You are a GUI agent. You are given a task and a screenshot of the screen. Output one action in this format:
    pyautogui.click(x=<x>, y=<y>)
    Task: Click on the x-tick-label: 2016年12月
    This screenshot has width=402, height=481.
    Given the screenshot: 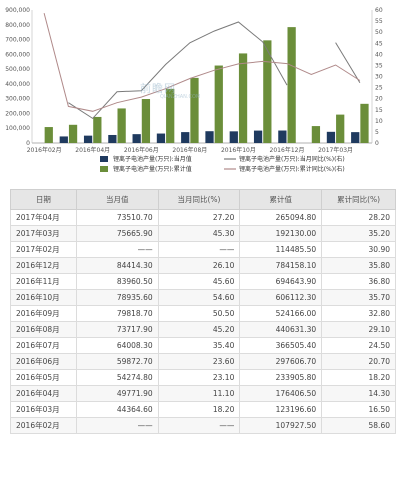 What is the action you would take?
    pyautogui.click(x=287, y=150)
    